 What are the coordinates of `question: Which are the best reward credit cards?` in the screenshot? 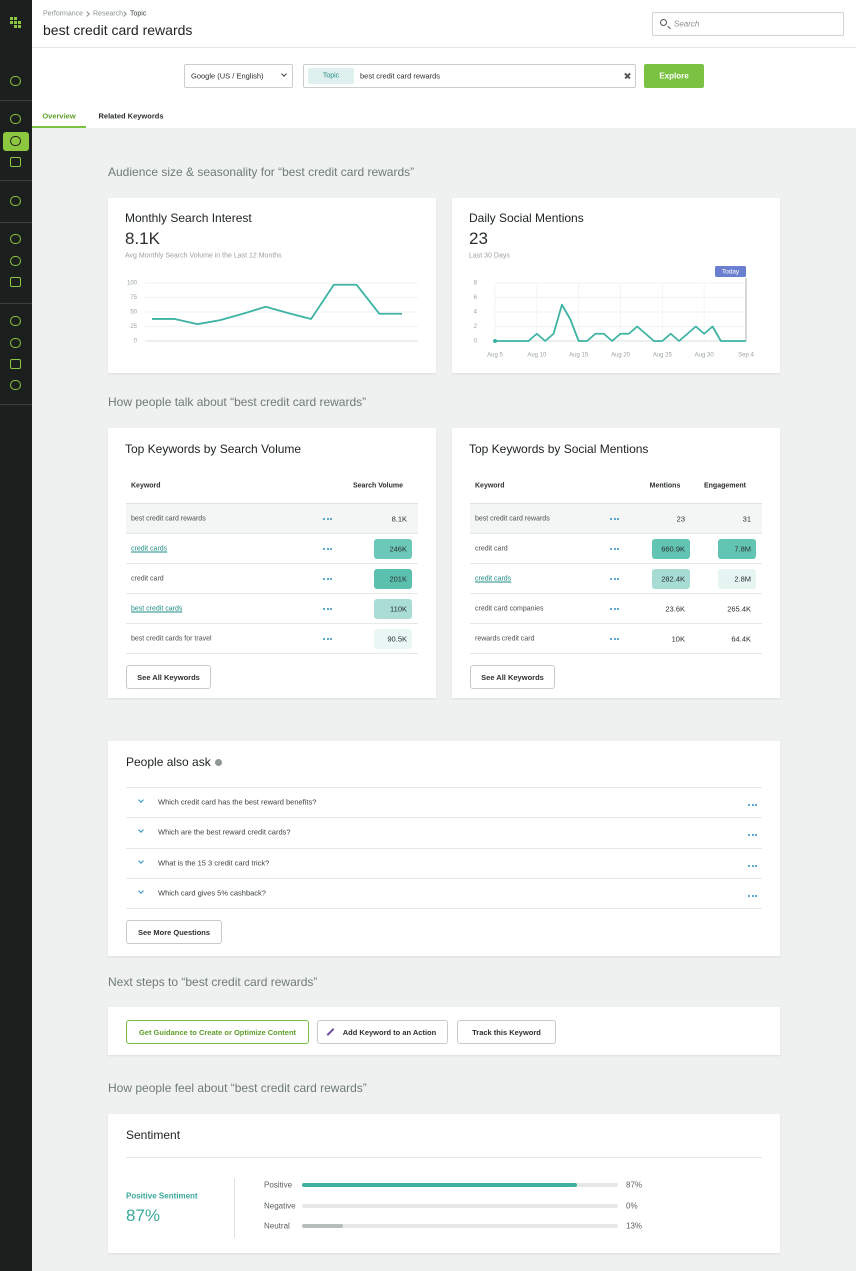 It's located at (224, 832).